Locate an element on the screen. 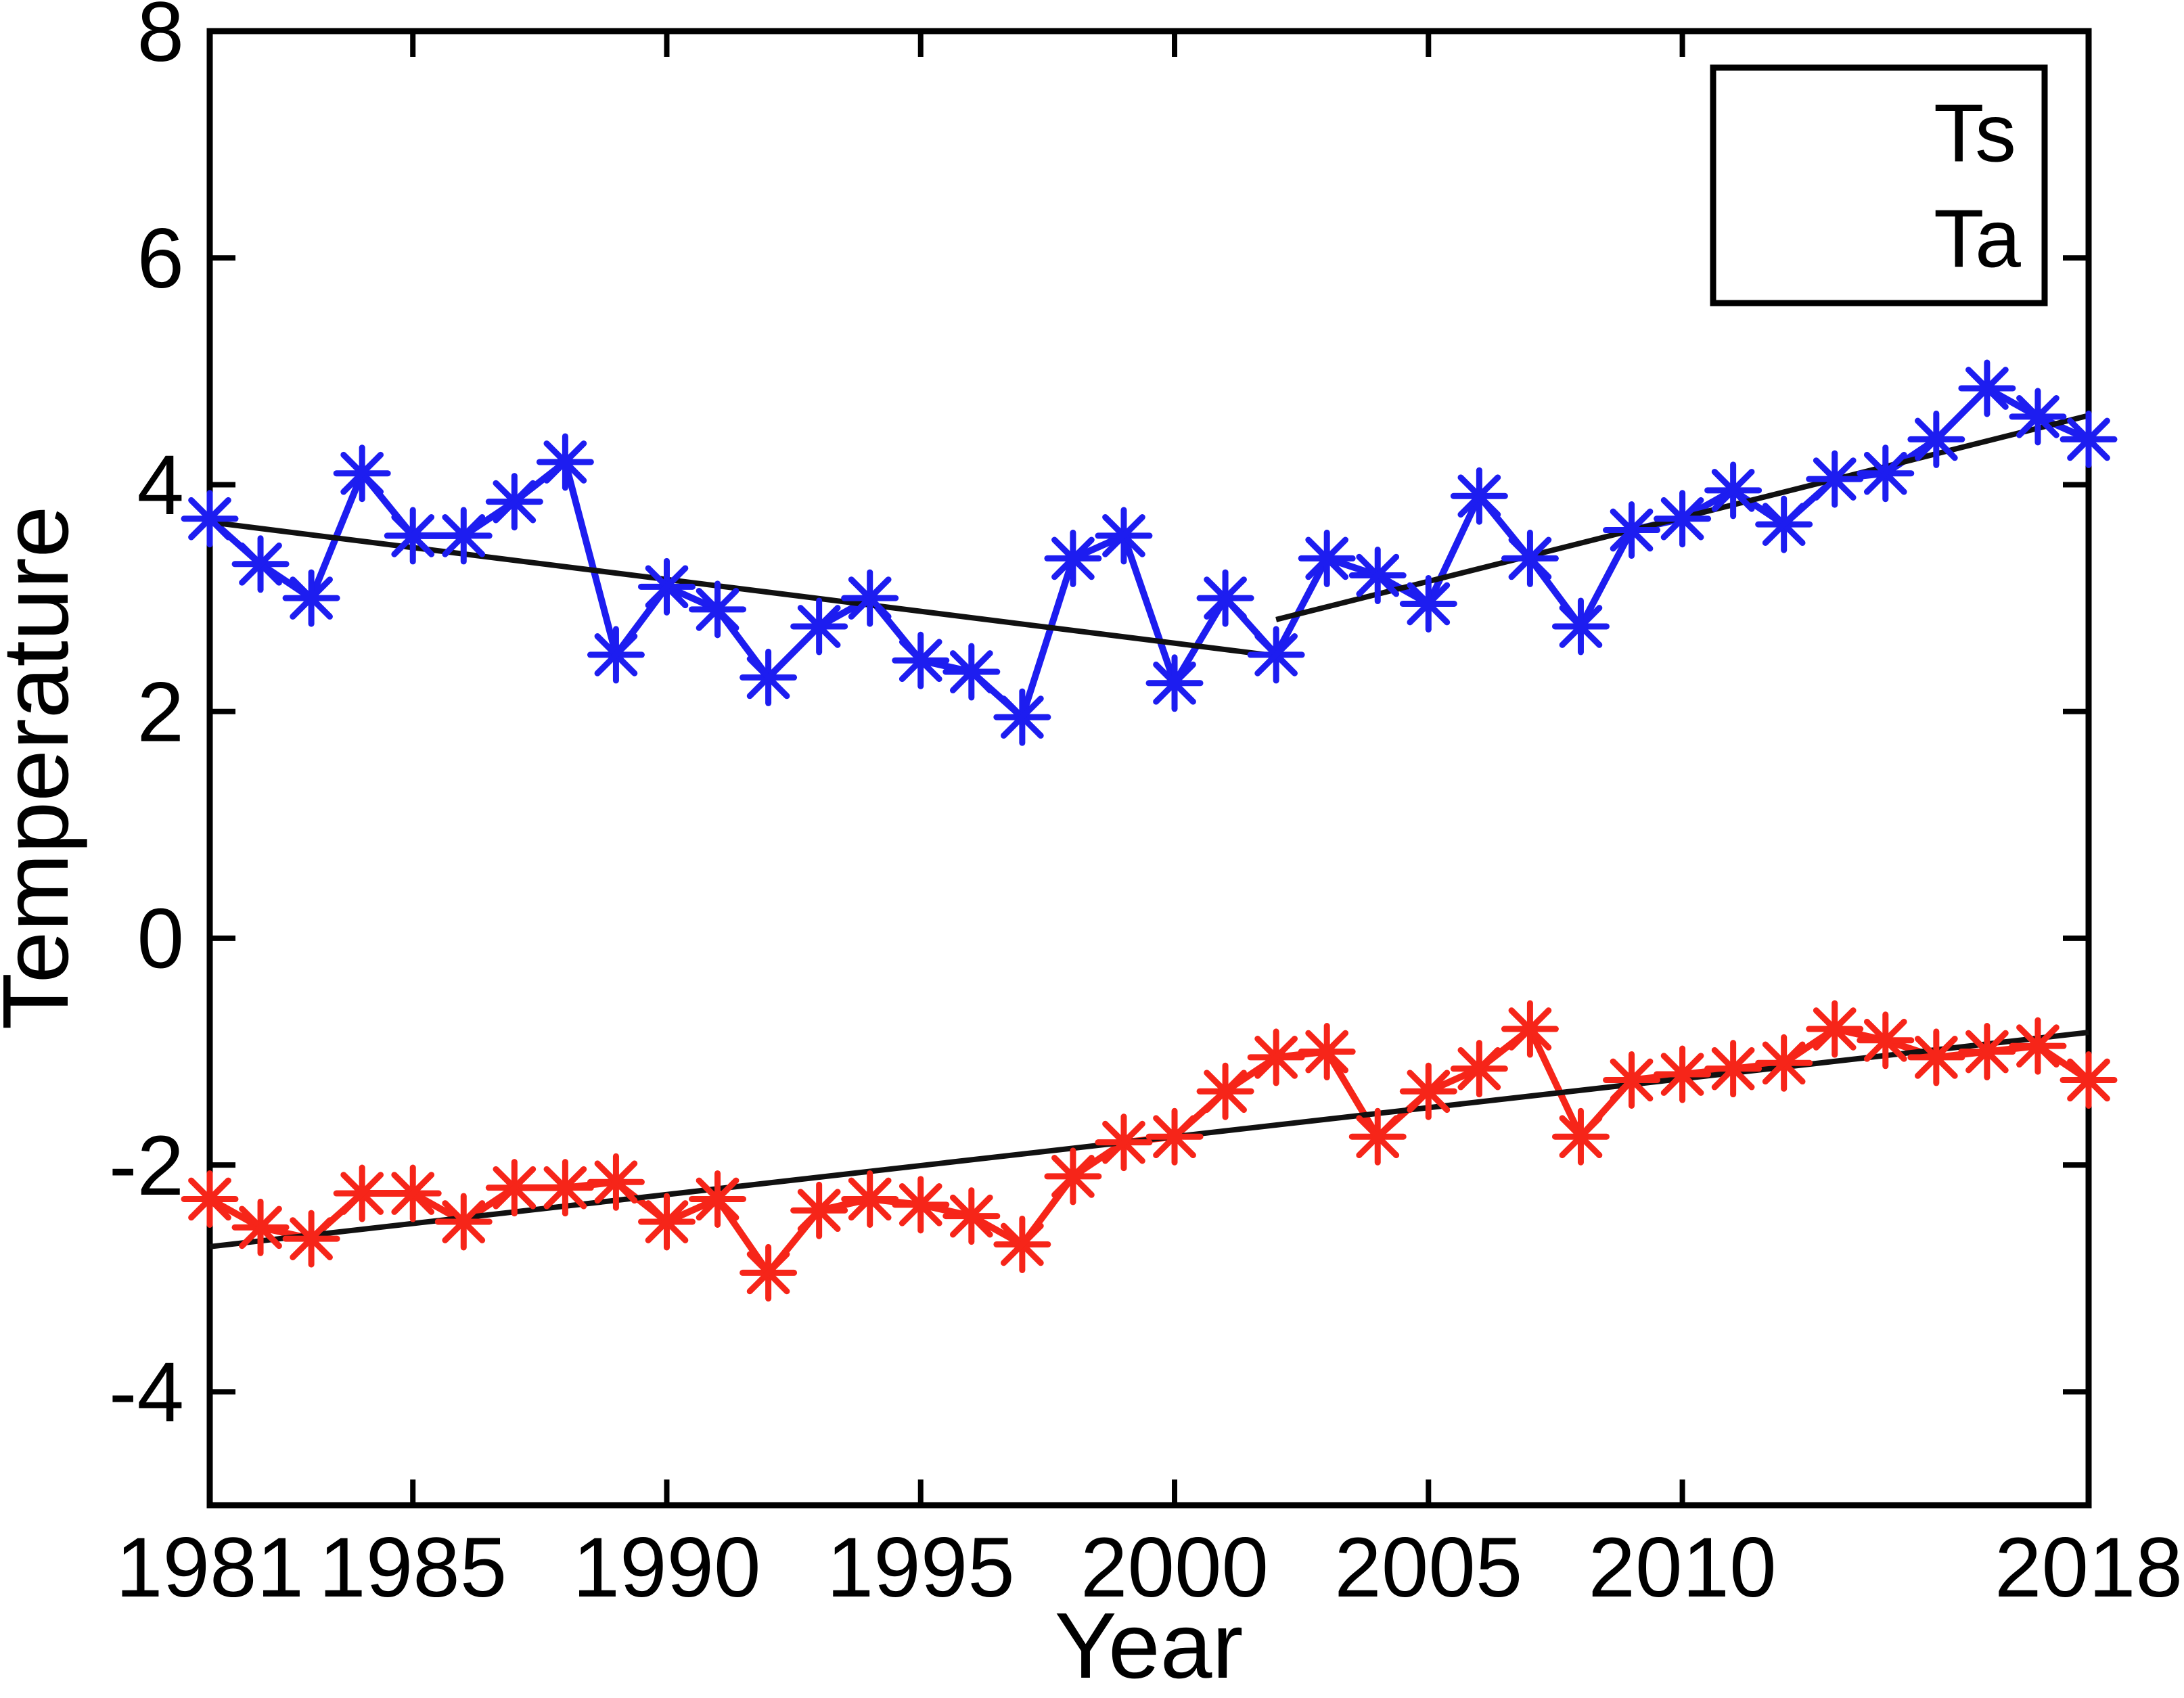 The width and height of the screenshot is (2184, 1698). x-tick-label: 2018 is located at coordinates (2089, 1568).